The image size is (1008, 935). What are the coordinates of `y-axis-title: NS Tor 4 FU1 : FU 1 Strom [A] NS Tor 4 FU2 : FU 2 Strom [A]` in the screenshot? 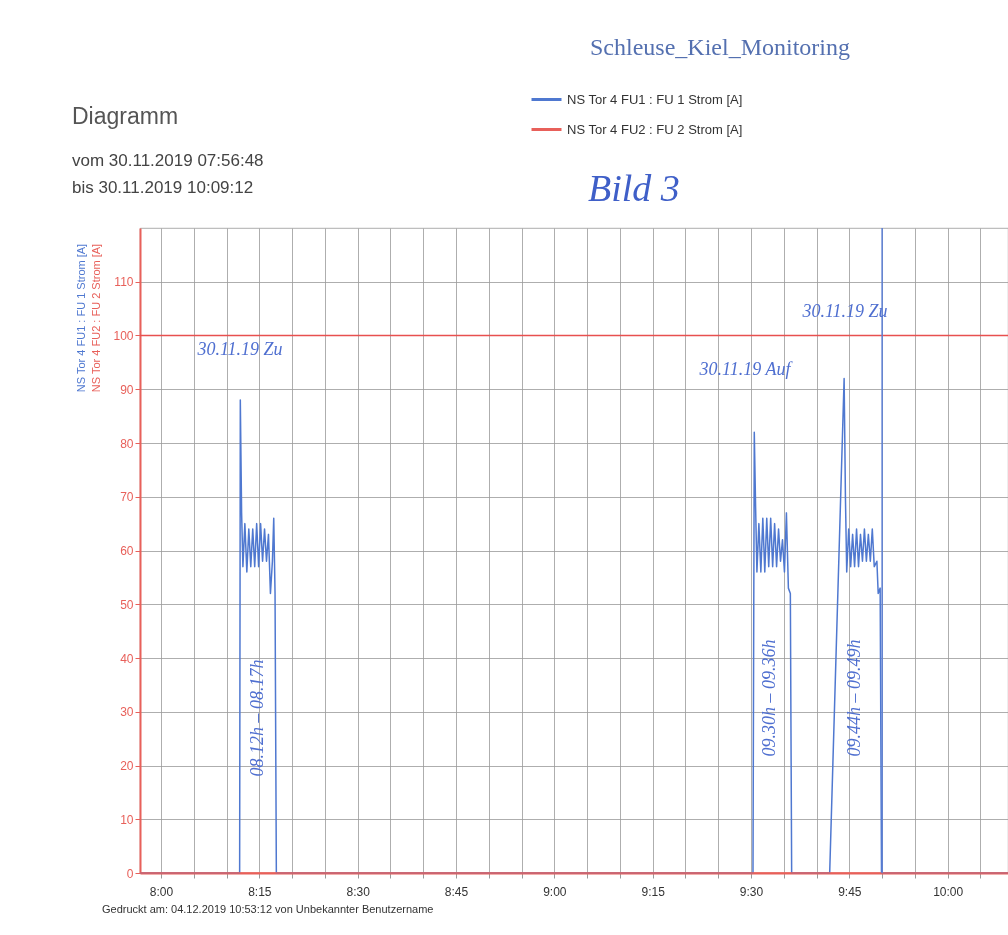 It's located at (88, 318).